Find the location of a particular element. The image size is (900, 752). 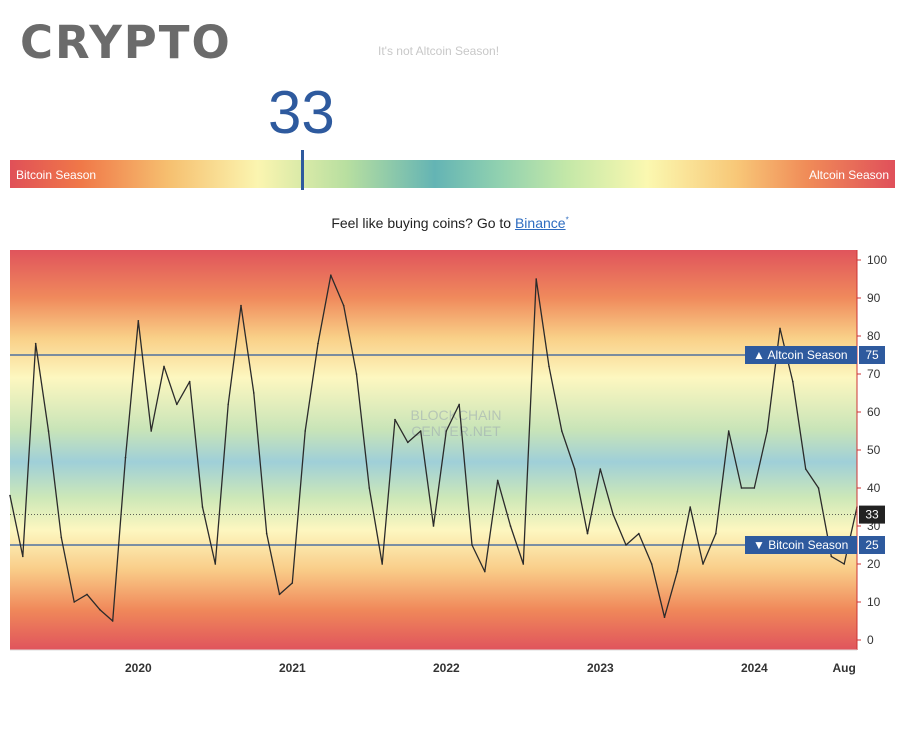

brand-logo: CRYPTO is located at coordinates (126, 42).